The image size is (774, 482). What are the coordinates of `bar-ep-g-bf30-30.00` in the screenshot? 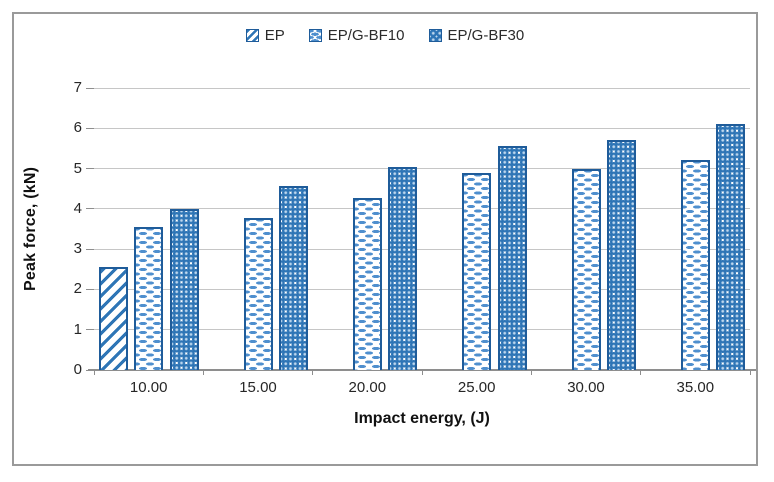 It's located at (621, 254).